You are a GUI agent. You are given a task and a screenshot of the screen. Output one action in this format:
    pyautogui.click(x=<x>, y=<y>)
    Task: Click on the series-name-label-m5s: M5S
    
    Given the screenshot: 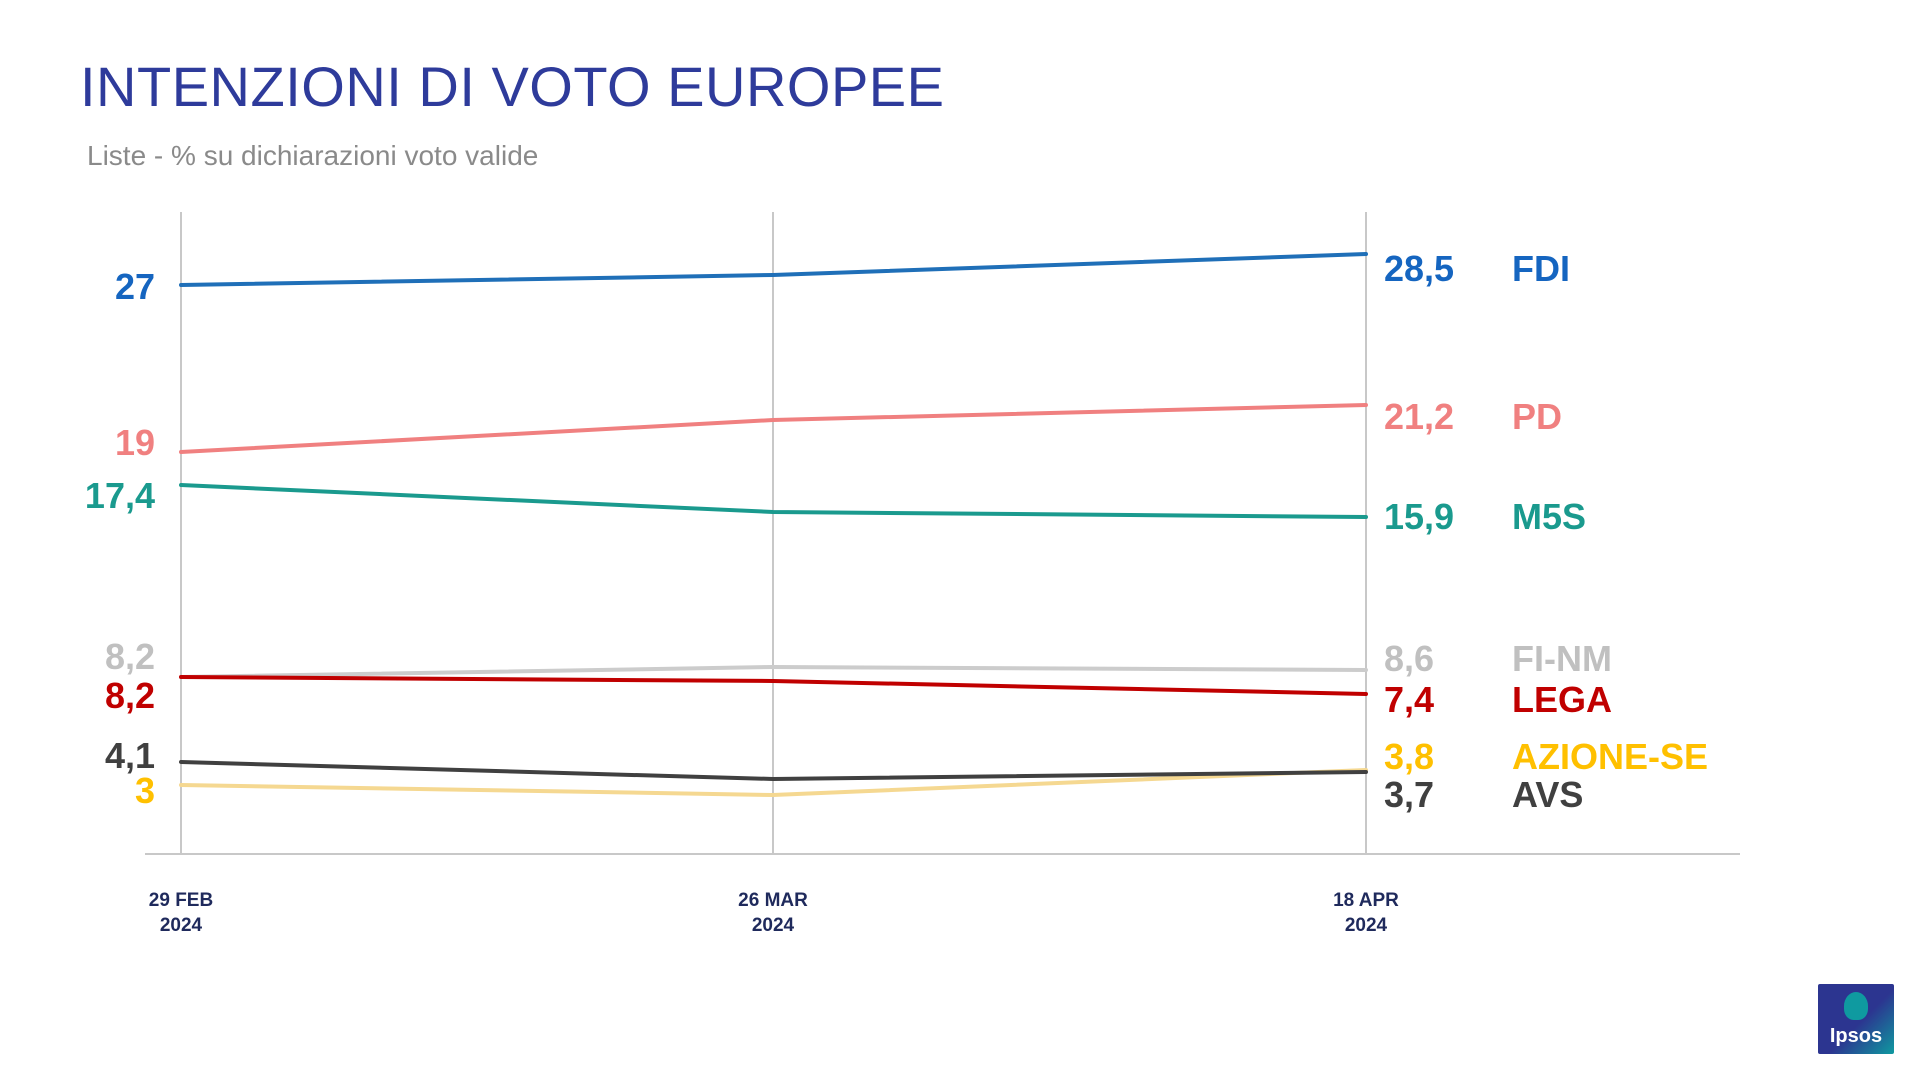 What is the action you would take?
    pyautogui.click(x=1549, y=516)
    